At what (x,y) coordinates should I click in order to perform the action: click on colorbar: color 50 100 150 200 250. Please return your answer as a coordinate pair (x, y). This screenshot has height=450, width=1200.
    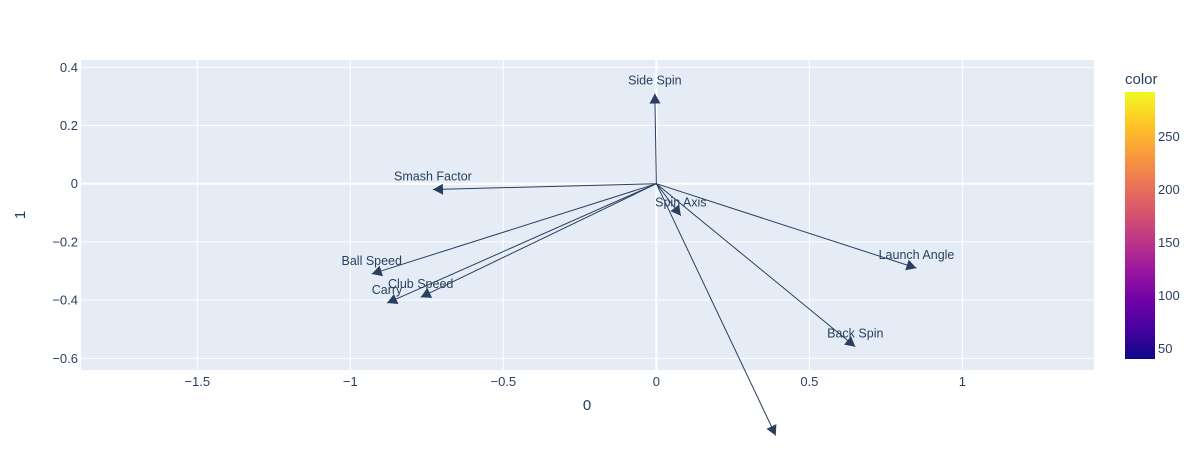
    Looking at the image, I should click on (1152, 215).